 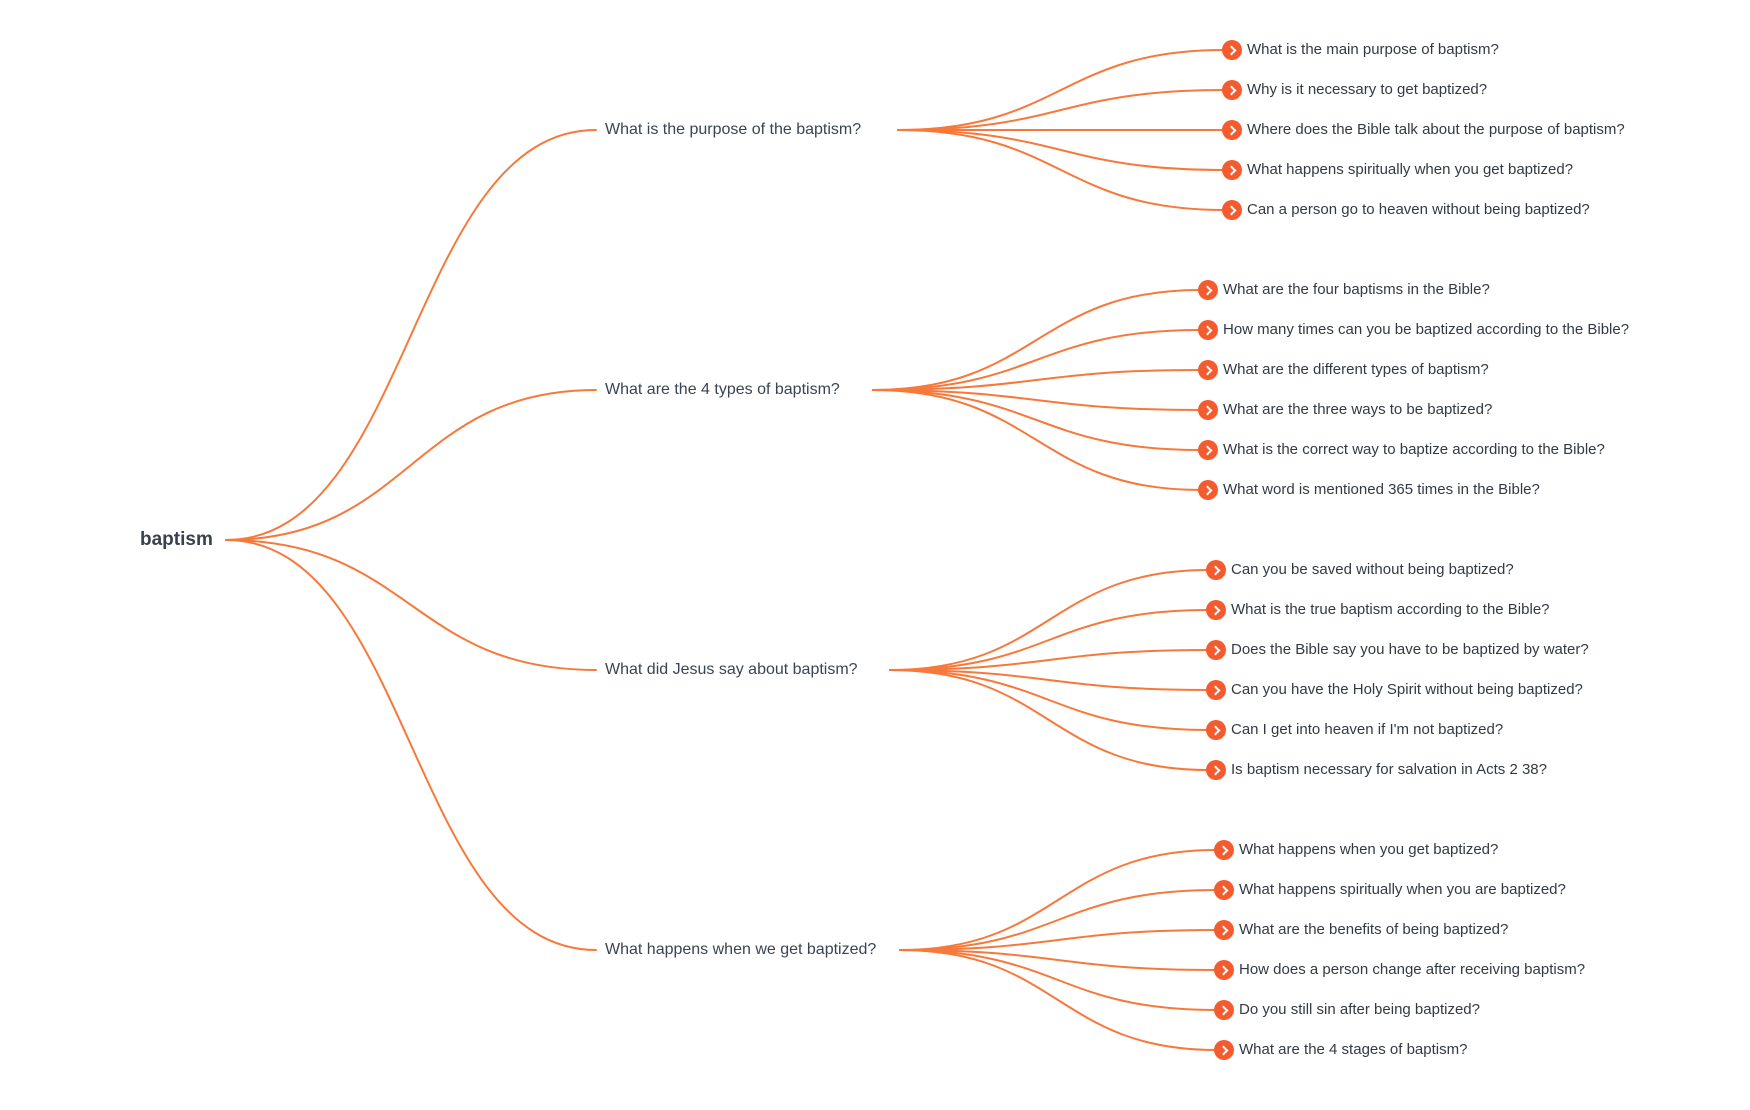 What do you see at coordinates (1367, 89) in the screenshot?
I see `leaf-label: Why is it necessary to get baptized?` at bounding box center [1367, 89].